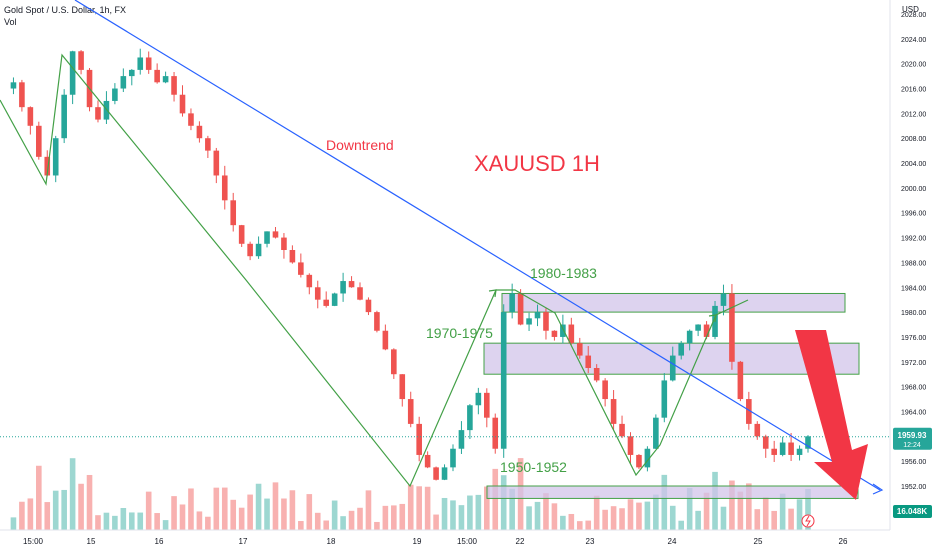 The height and width of the screenshot is (550, 932). I want to click on x-tick-label: 17, so click(243, 541).